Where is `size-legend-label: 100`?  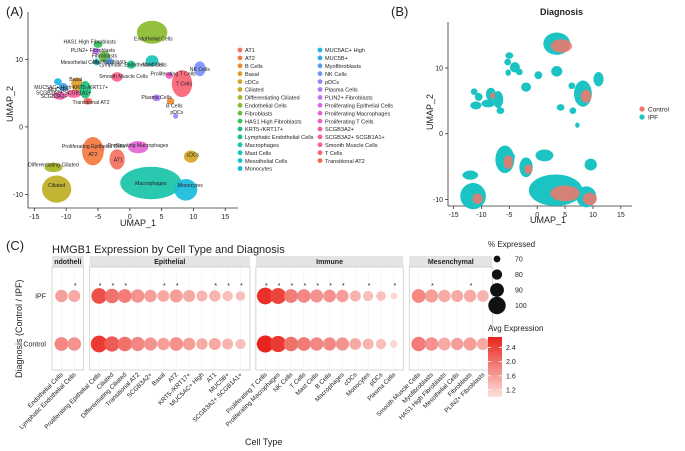
size-legend-label: 100 is located at coordinates (521, 306).